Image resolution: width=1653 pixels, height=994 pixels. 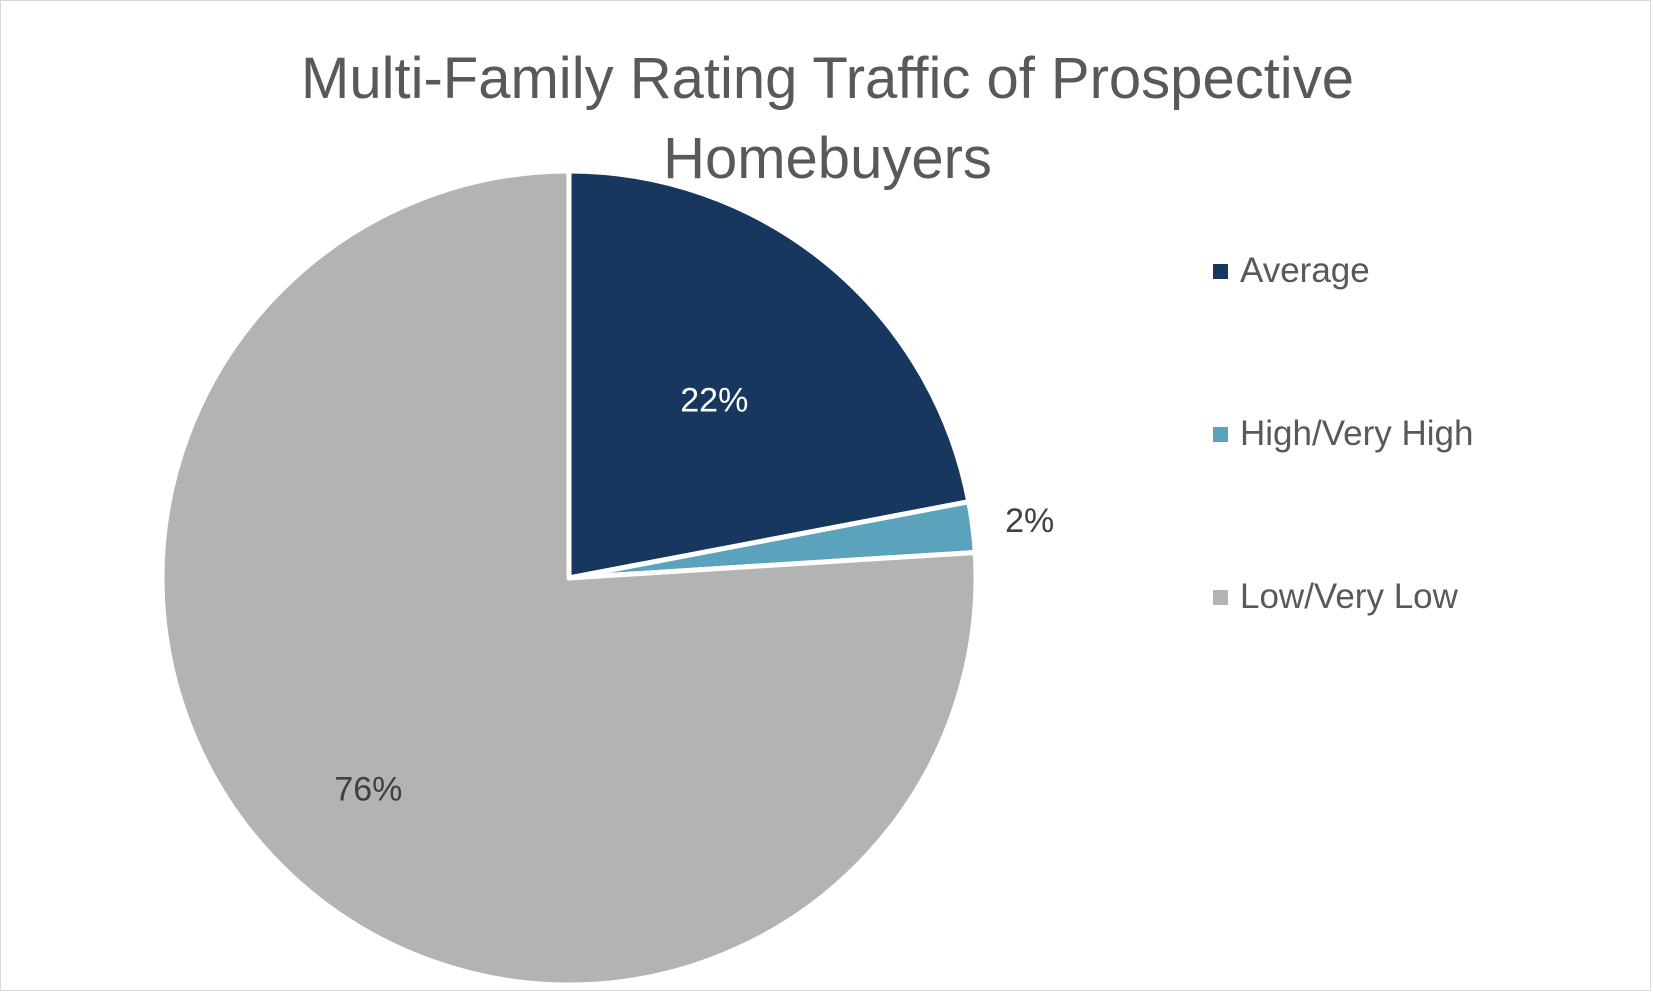 What do you see at coordinates (769, 374) in the screenshot?
I see `pie-slice-average` at bounding box center [769, 374].